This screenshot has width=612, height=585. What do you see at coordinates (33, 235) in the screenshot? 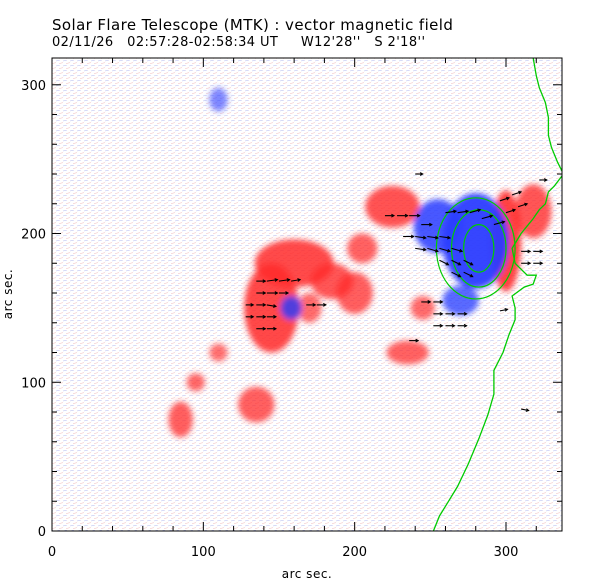
I see `y-tick-label: 200` at bounding box center [33, 235].